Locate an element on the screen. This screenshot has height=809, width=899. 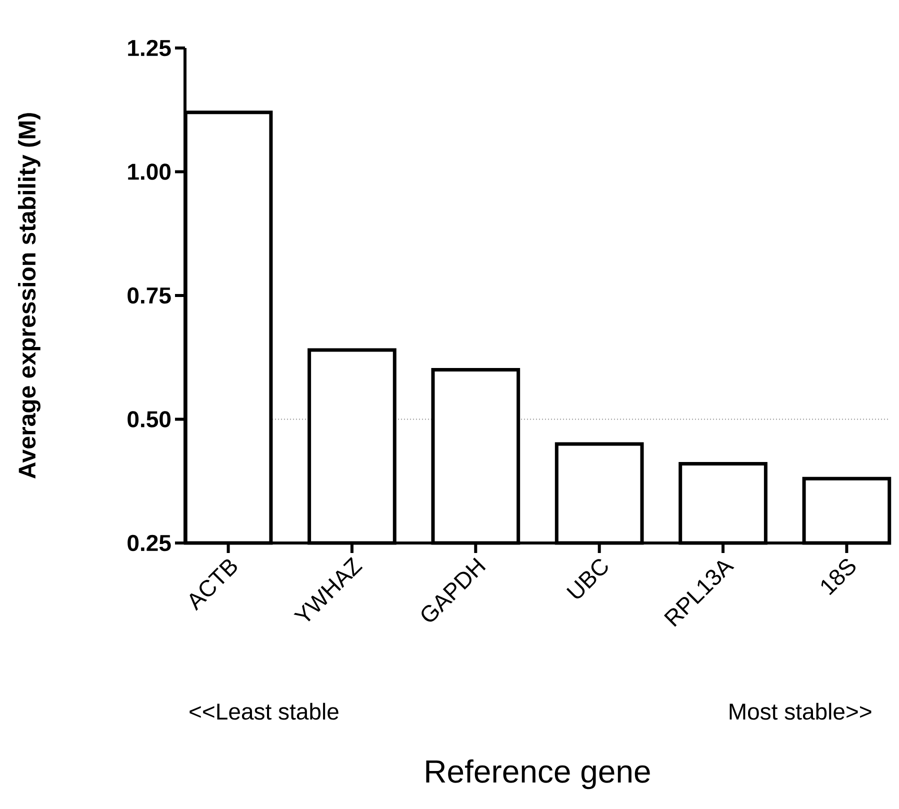
y-tick-label: 1.00 is located at coordinates (149, 172).